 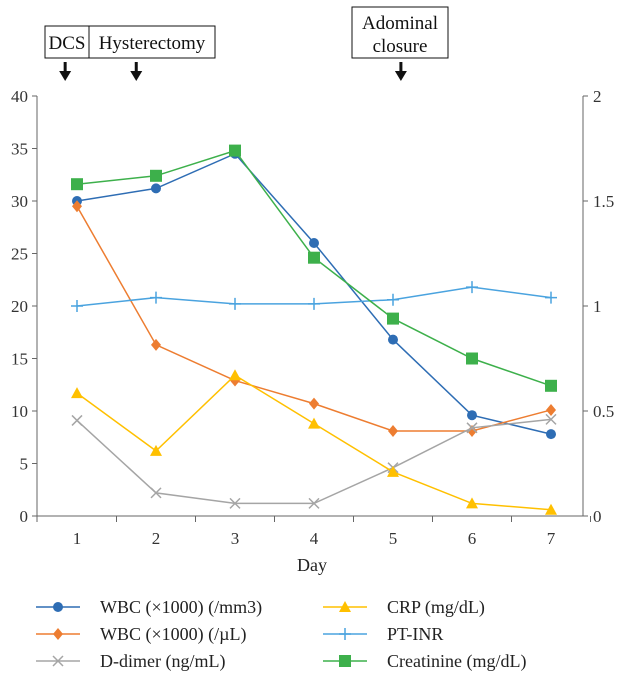 What do you see at coordinates (19, 306) in the screenshot?
I see `y-left-tick-label: 20` at bounding box center [19, 306].